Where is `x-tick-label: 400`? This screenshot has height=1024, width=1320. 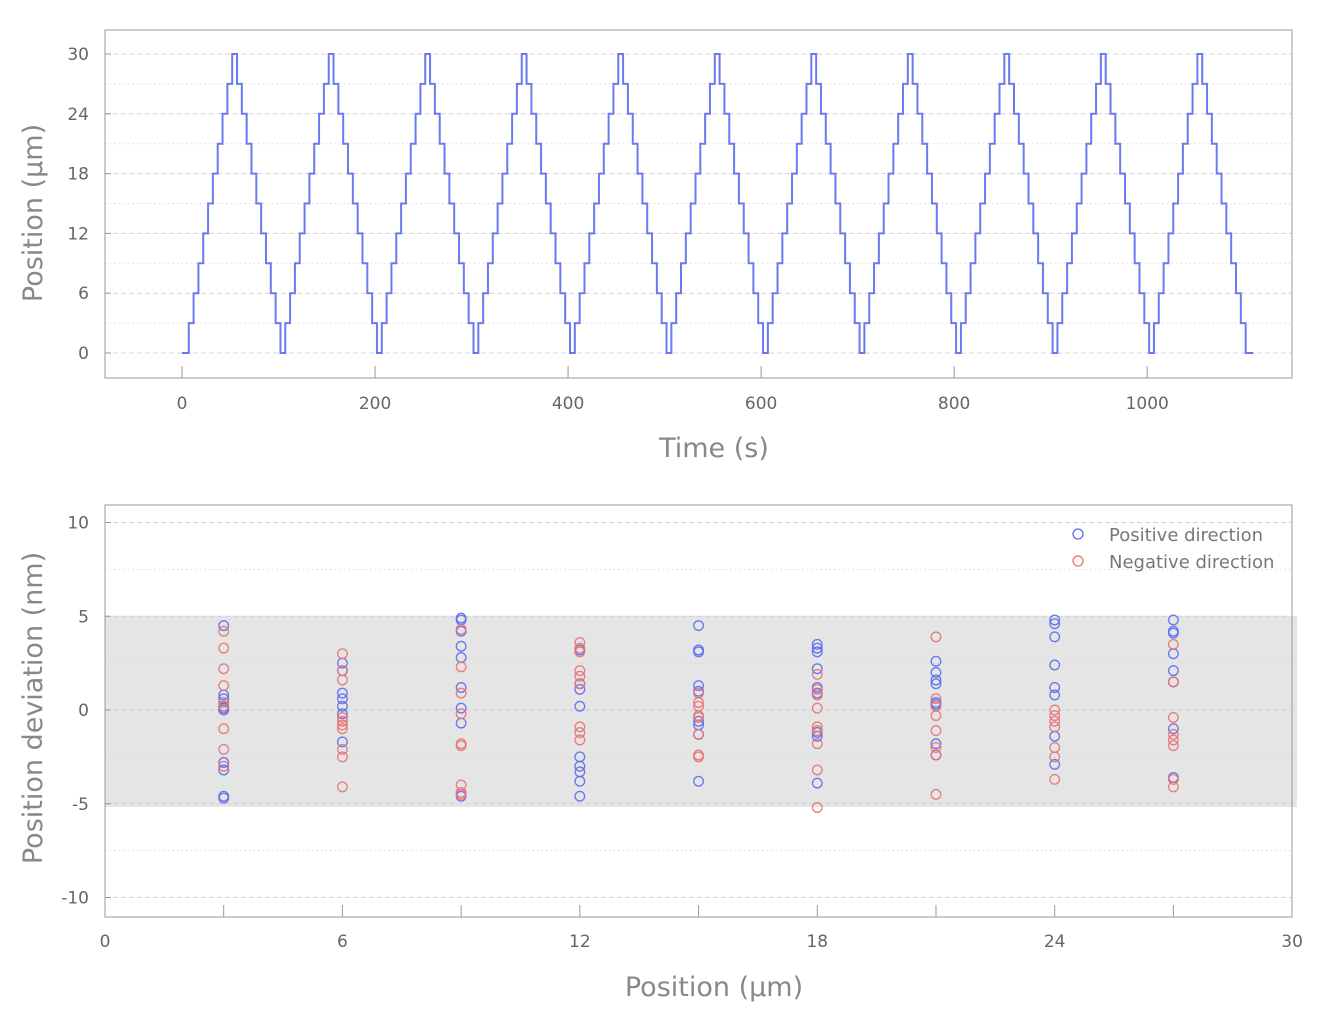
x-tick-label: 400 is located at coordinates (568, 404).